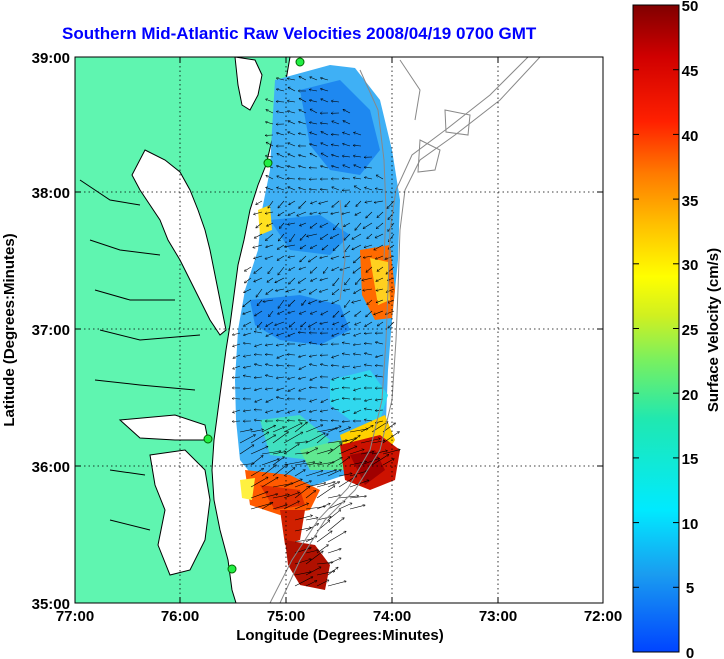 The image size is (724, 659). What do you see at coordinates (75, 616) in the screenshot?
I see `x-tick: 77:00` at bounding box center [75, 616].